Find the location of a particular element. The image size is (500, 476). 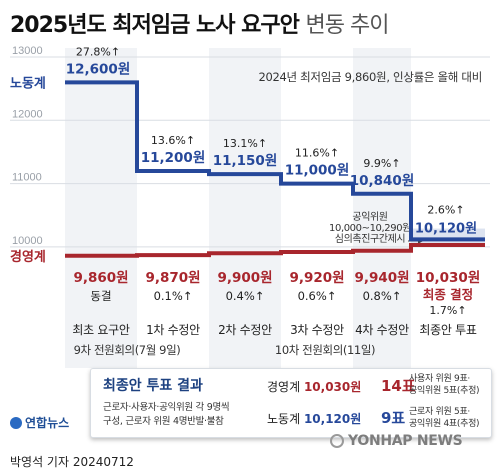

watermark-icon is located at coordinates (337, 441).